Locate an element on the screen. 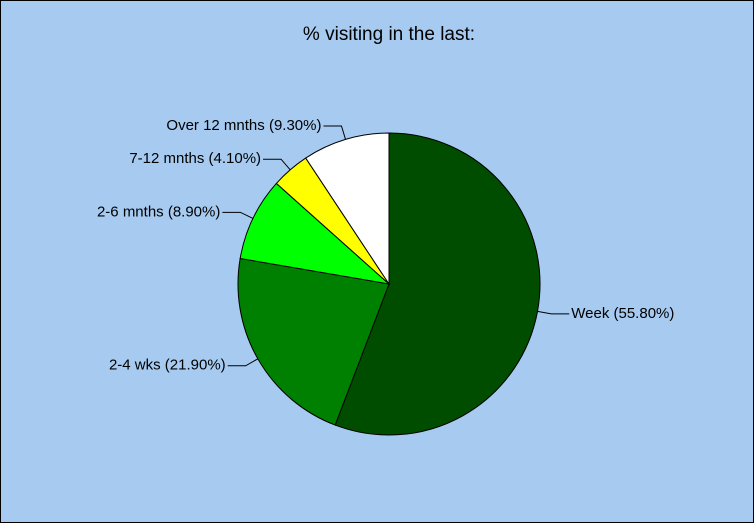 This screenshot has height=523, width=754. data-label: Week (55.80%) is located at coordinates (622, 313).